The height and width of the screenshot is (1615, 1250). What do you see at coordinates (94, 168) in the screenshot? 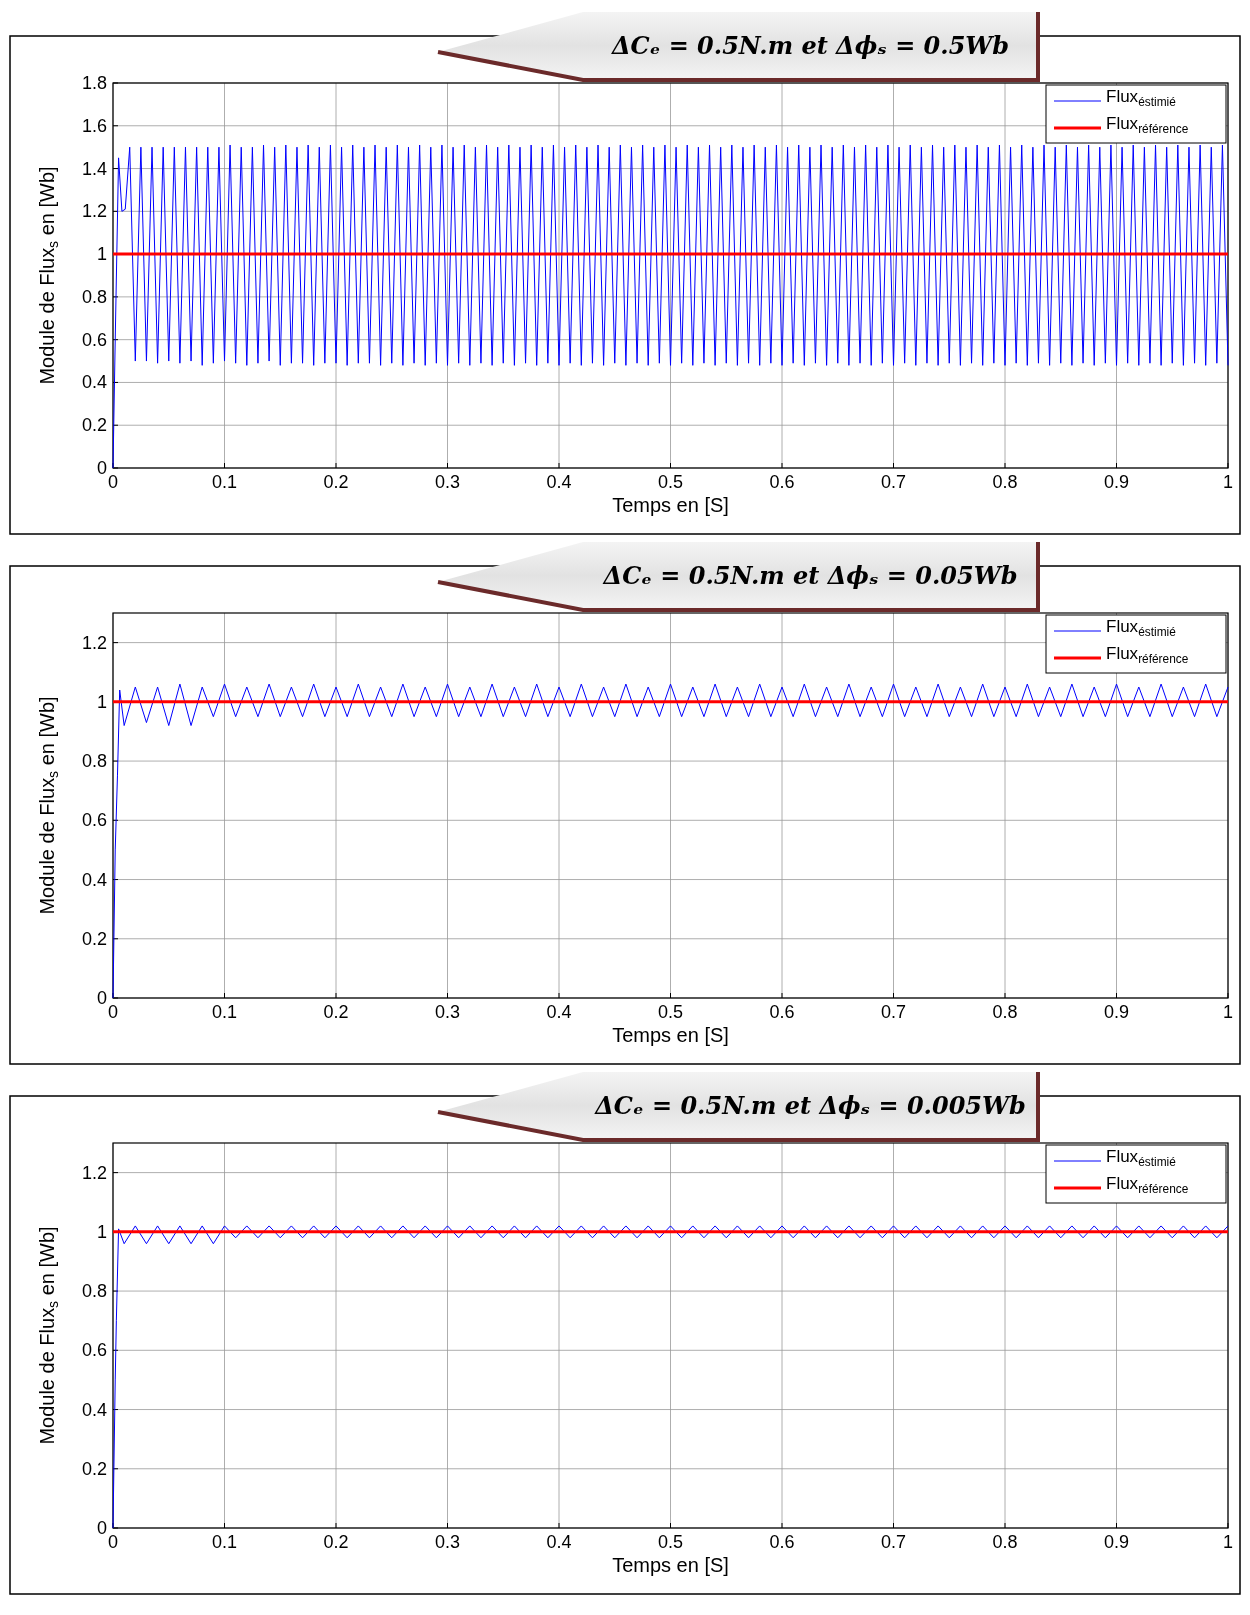
I see `y-tick-label: 1.4` at bounding box center [94, 168].